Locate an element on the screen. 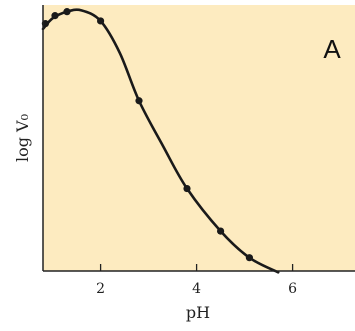  x-tick-label-2: 2 is located at coordinates (100, 289).